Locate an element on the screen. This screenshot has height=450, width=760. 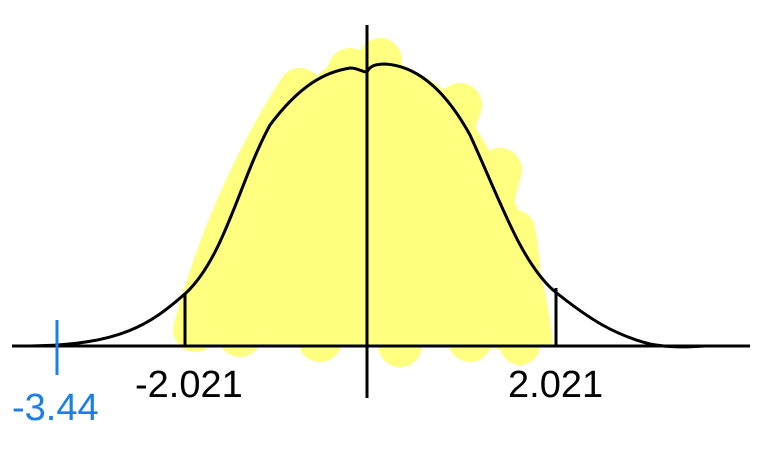
test-statistic-label: -3.44 is located at coordinates (55, 408).